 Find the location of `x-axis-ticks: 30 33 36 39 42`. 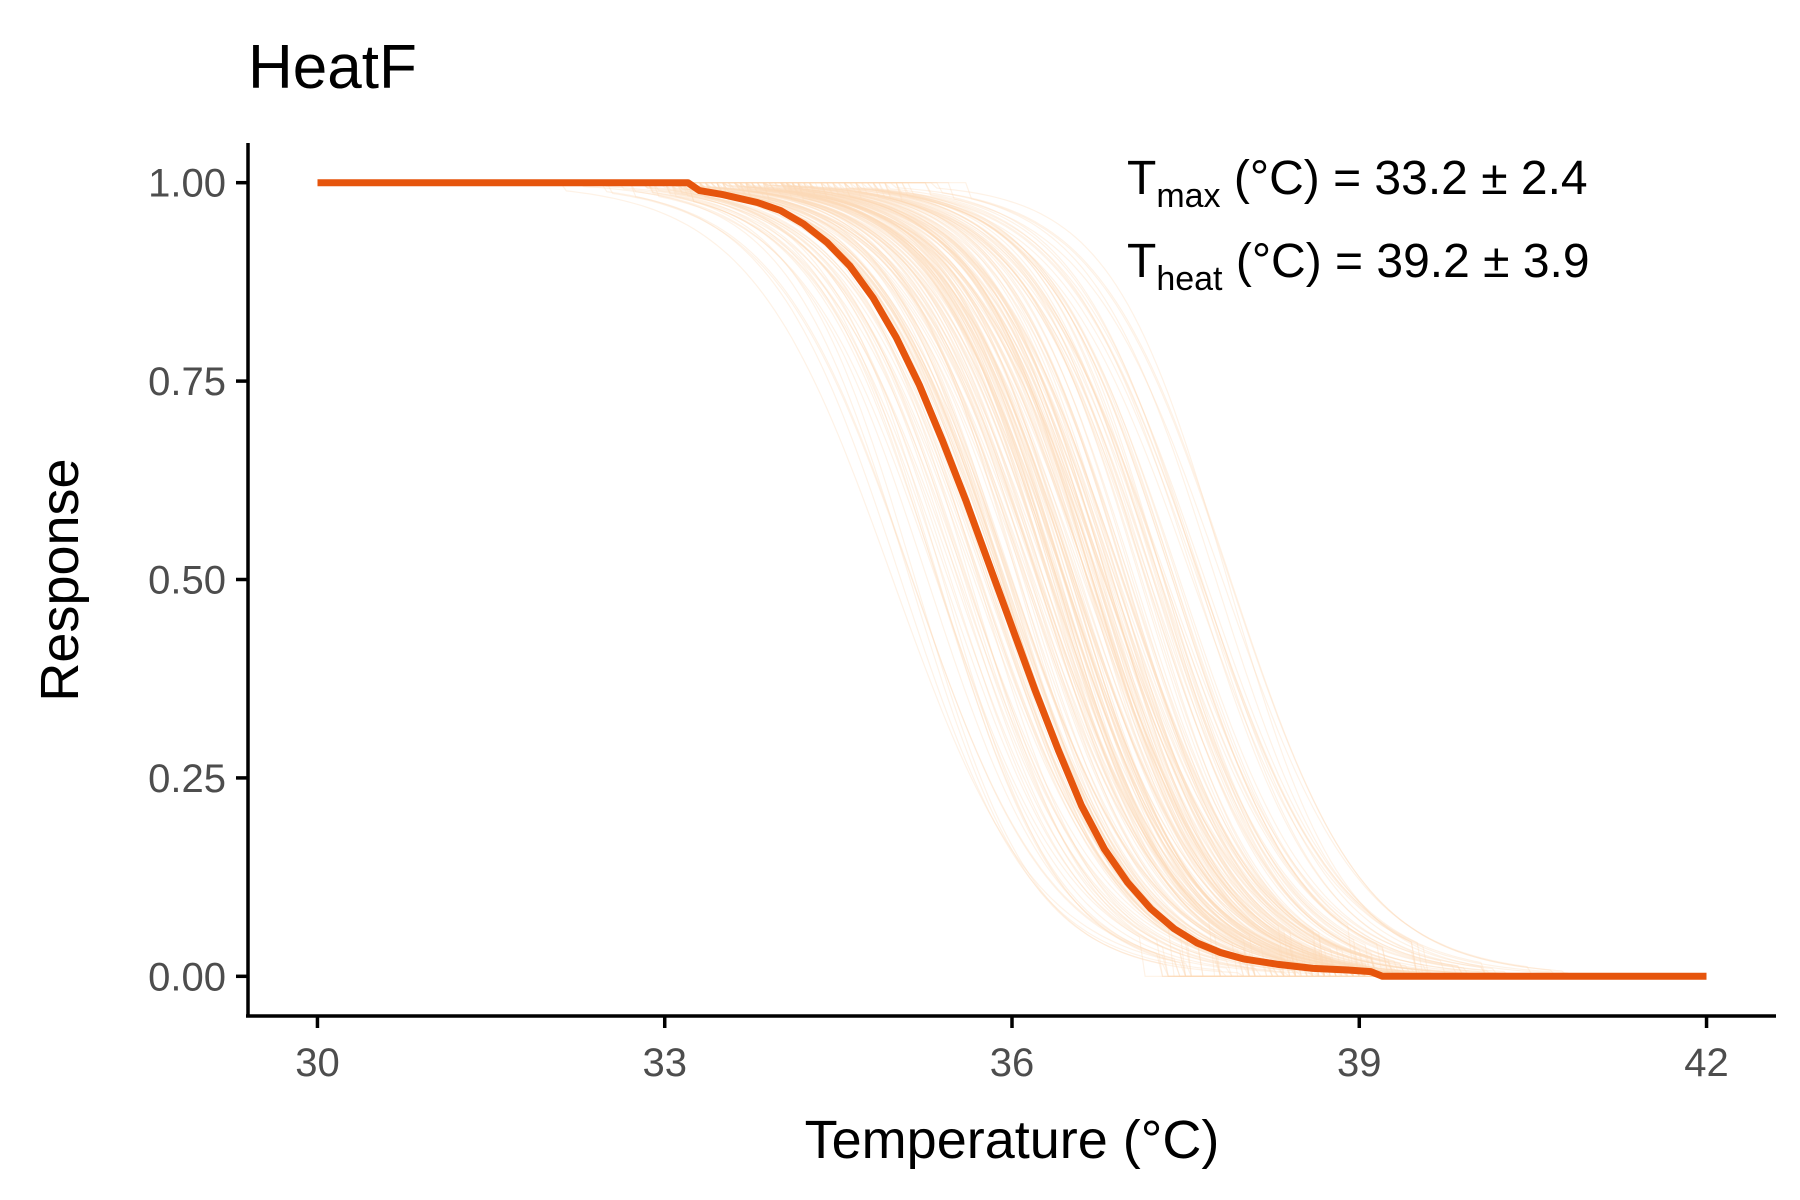

x-axis-ticks: 30 33 36 39 42 is located at coordinates (1012, 1050).